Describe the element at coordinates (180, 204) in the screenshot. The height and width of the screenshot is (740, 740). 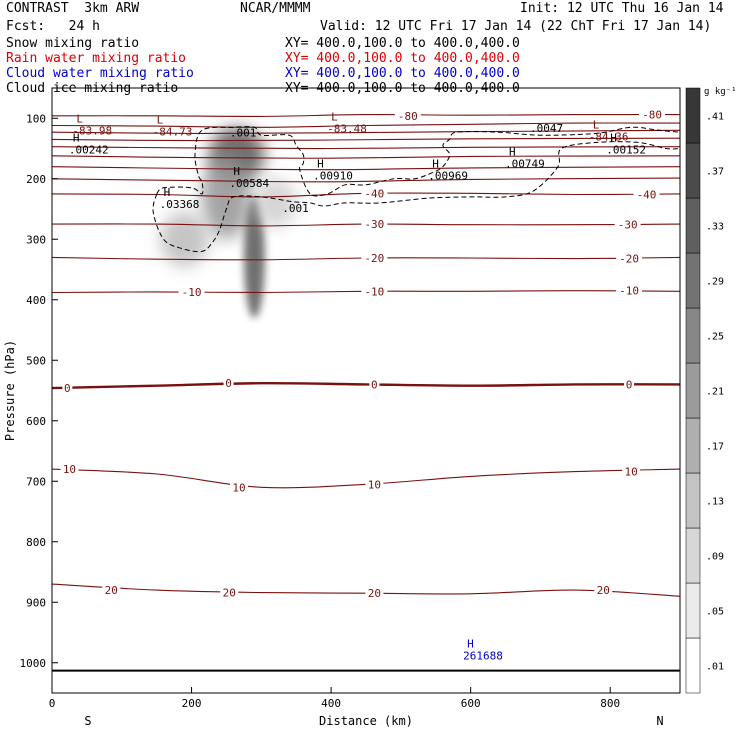
I see `extremum-value-10: .03368` at that location.